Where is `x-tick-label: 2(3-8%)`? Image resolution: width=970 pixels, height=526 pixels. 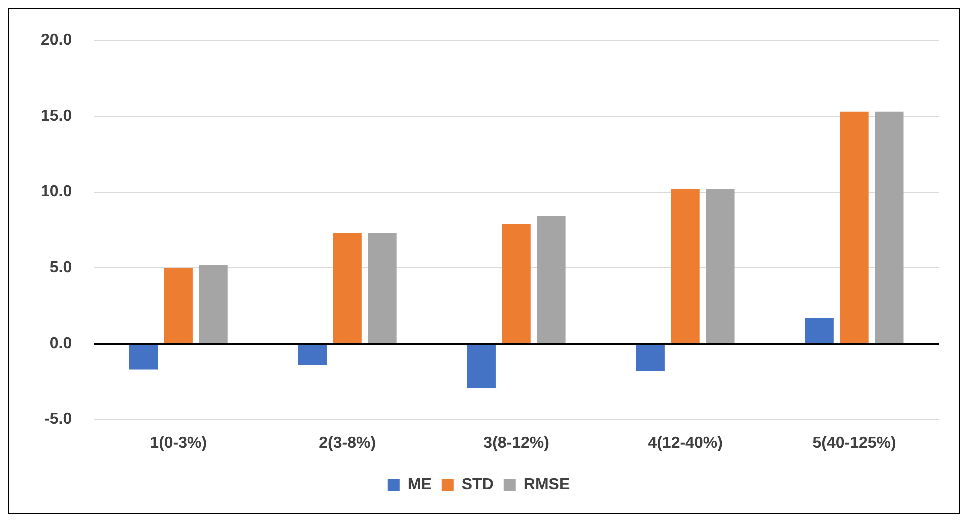 x-tick-label: 2(3-8%) is located at coordinates (347, 443).